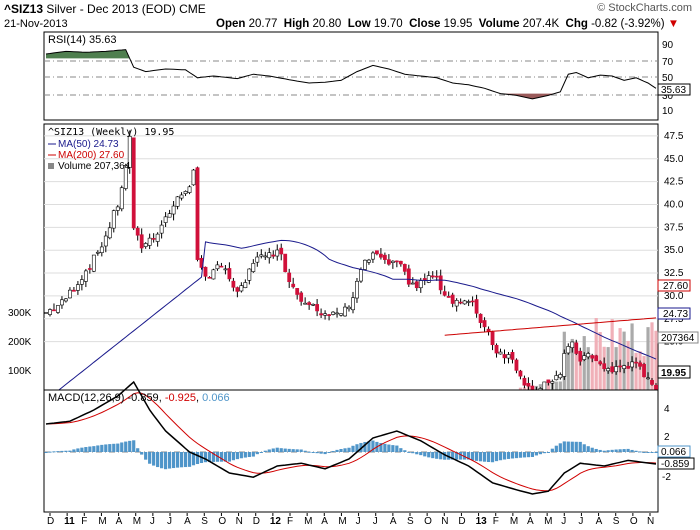 This screenshot has height=530, width=700. I want to click on macd-tick: 4, so click(667, 409).